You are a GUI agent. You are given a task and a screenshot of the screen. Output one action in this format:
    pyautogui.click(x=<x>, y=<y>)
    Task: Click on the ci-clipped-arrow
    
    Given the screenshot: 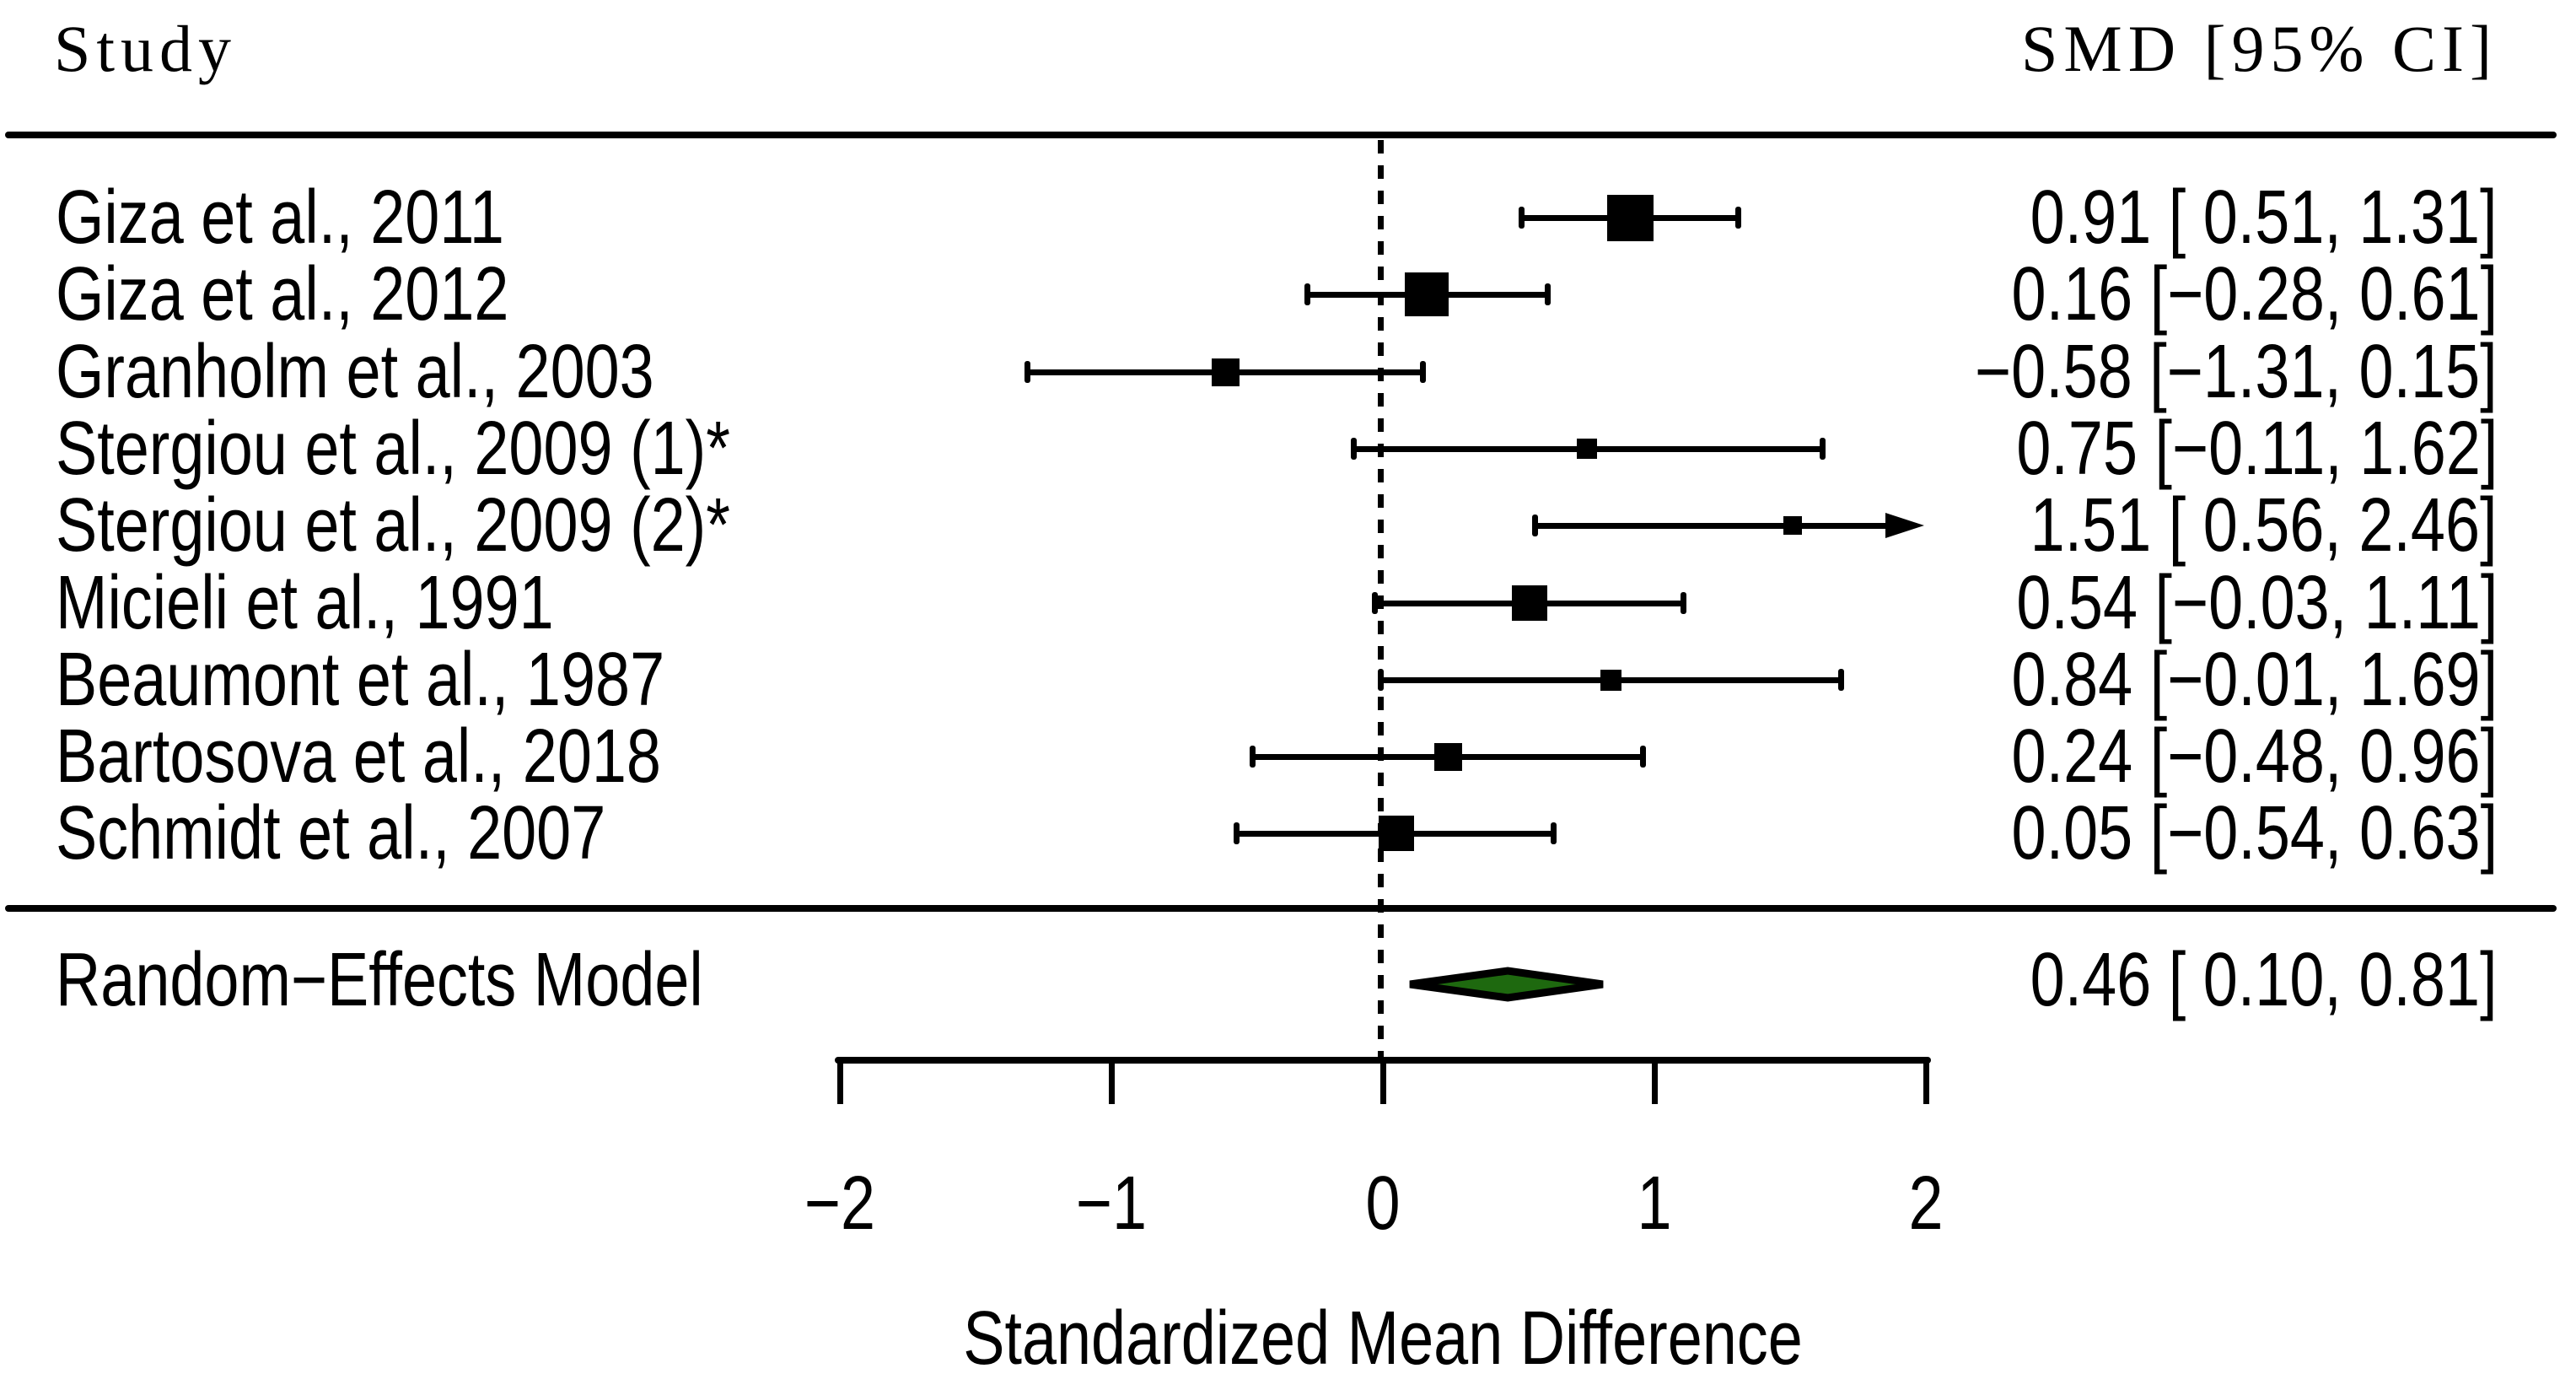 What is the action you would take?
    pyautogui.click(x=1904, y=525)
    